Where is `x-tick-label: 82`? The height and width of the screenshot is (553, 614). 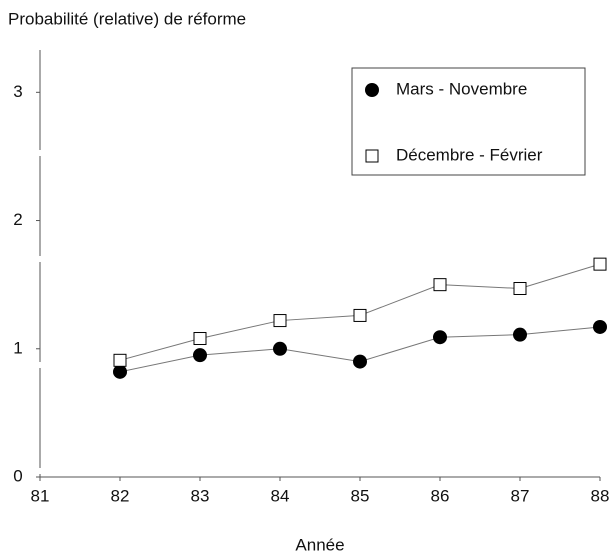
x-tick-label: 82 is located at coordinates (120, 495).